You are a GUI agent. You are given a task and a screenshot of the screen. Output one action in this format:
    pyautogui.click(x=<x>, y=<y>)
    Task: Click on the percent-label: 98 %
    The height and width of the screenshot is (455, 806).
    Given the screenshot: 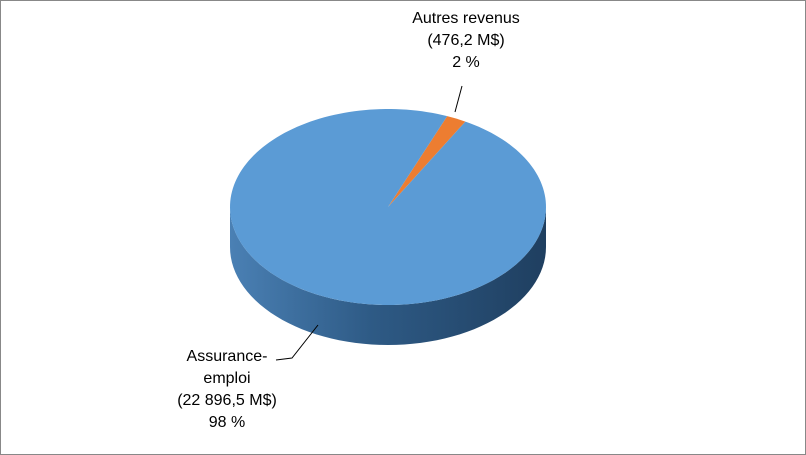 What is the action you would take?
    pyautogui.click(x=227, y=422)
    